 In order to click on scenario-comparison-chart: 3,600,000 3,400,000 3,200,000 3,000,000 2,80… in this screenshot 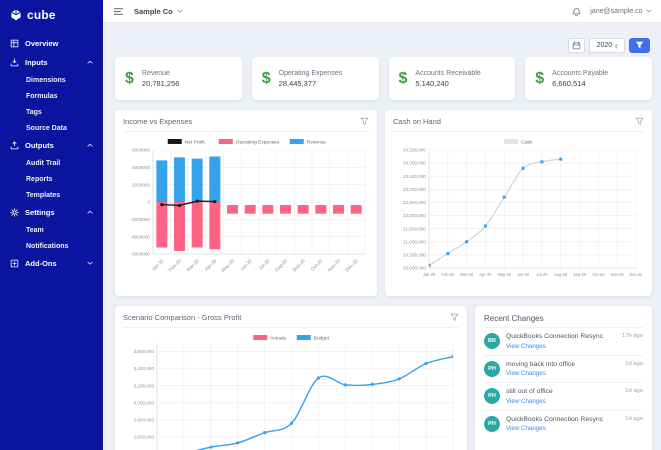, I will do `click(291, 391)`.